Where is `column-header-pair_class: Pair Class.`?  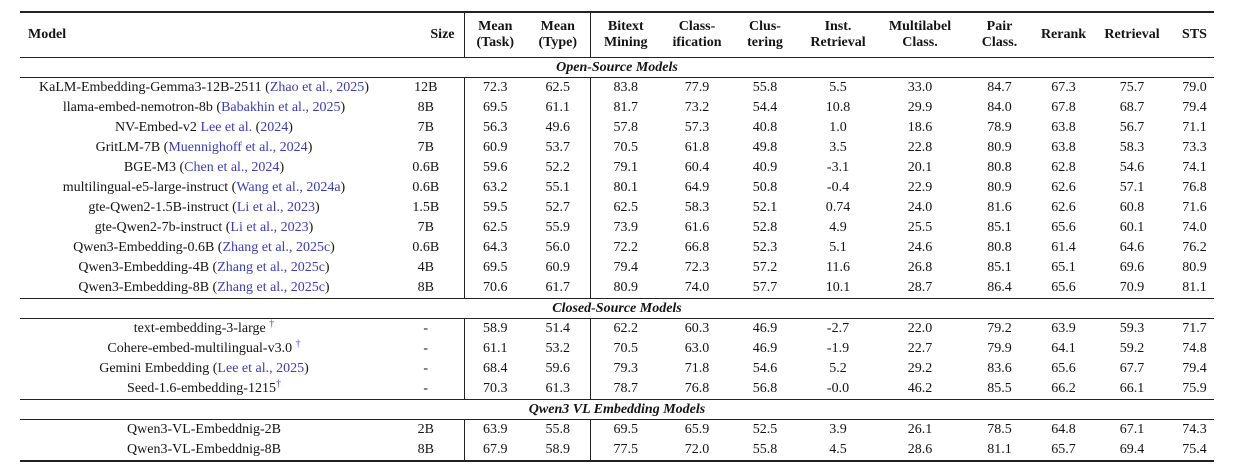
column-header-pair_class: Pair Class. is located at coordinates (999, 35).